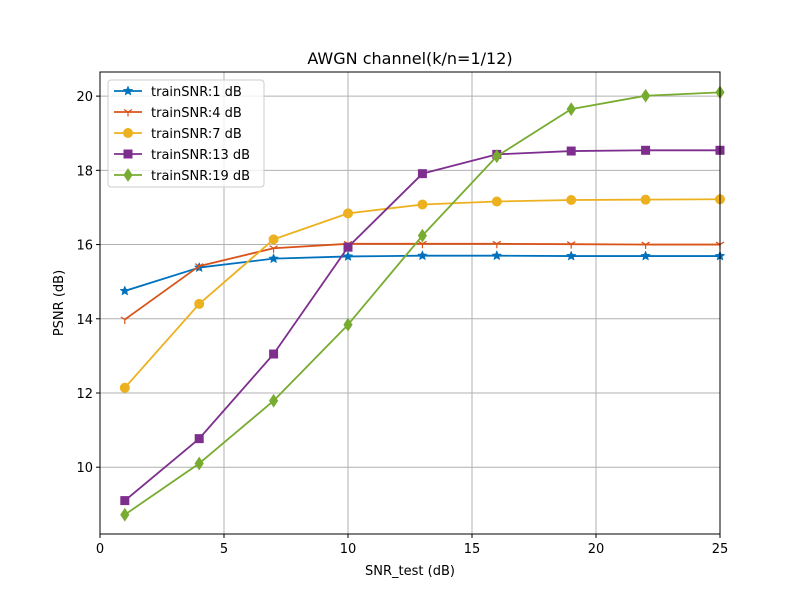 Image resolution: width=800 pixels, height=600 pixels. Describe the element at coordinates (84, 320) in the screenshot. I see `y-tick-label: 14` at that location.